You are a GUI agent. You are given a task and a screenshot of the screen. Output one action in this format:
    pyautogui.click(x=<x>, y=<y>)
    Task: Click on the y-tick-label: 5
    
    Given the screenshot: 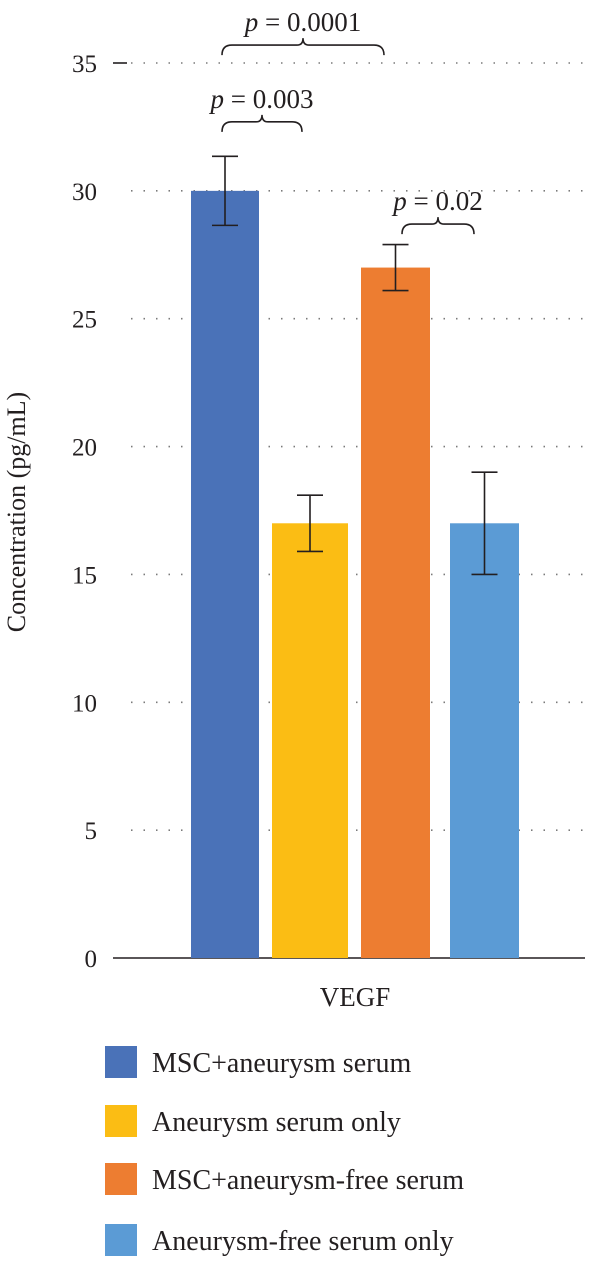 What is the action you would take?
    pyautogui.click(x=91, y=831)
    